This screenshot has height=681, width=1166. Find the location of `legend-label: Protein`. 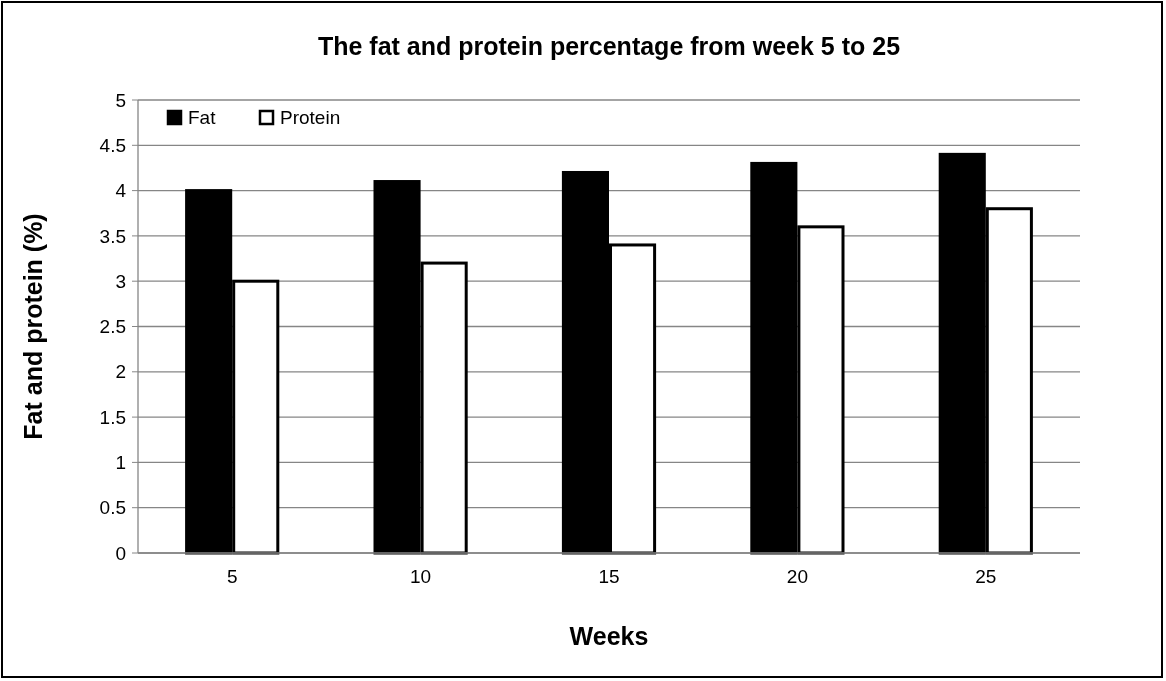

legend-label: Protein is located at coordinates (310, 117).